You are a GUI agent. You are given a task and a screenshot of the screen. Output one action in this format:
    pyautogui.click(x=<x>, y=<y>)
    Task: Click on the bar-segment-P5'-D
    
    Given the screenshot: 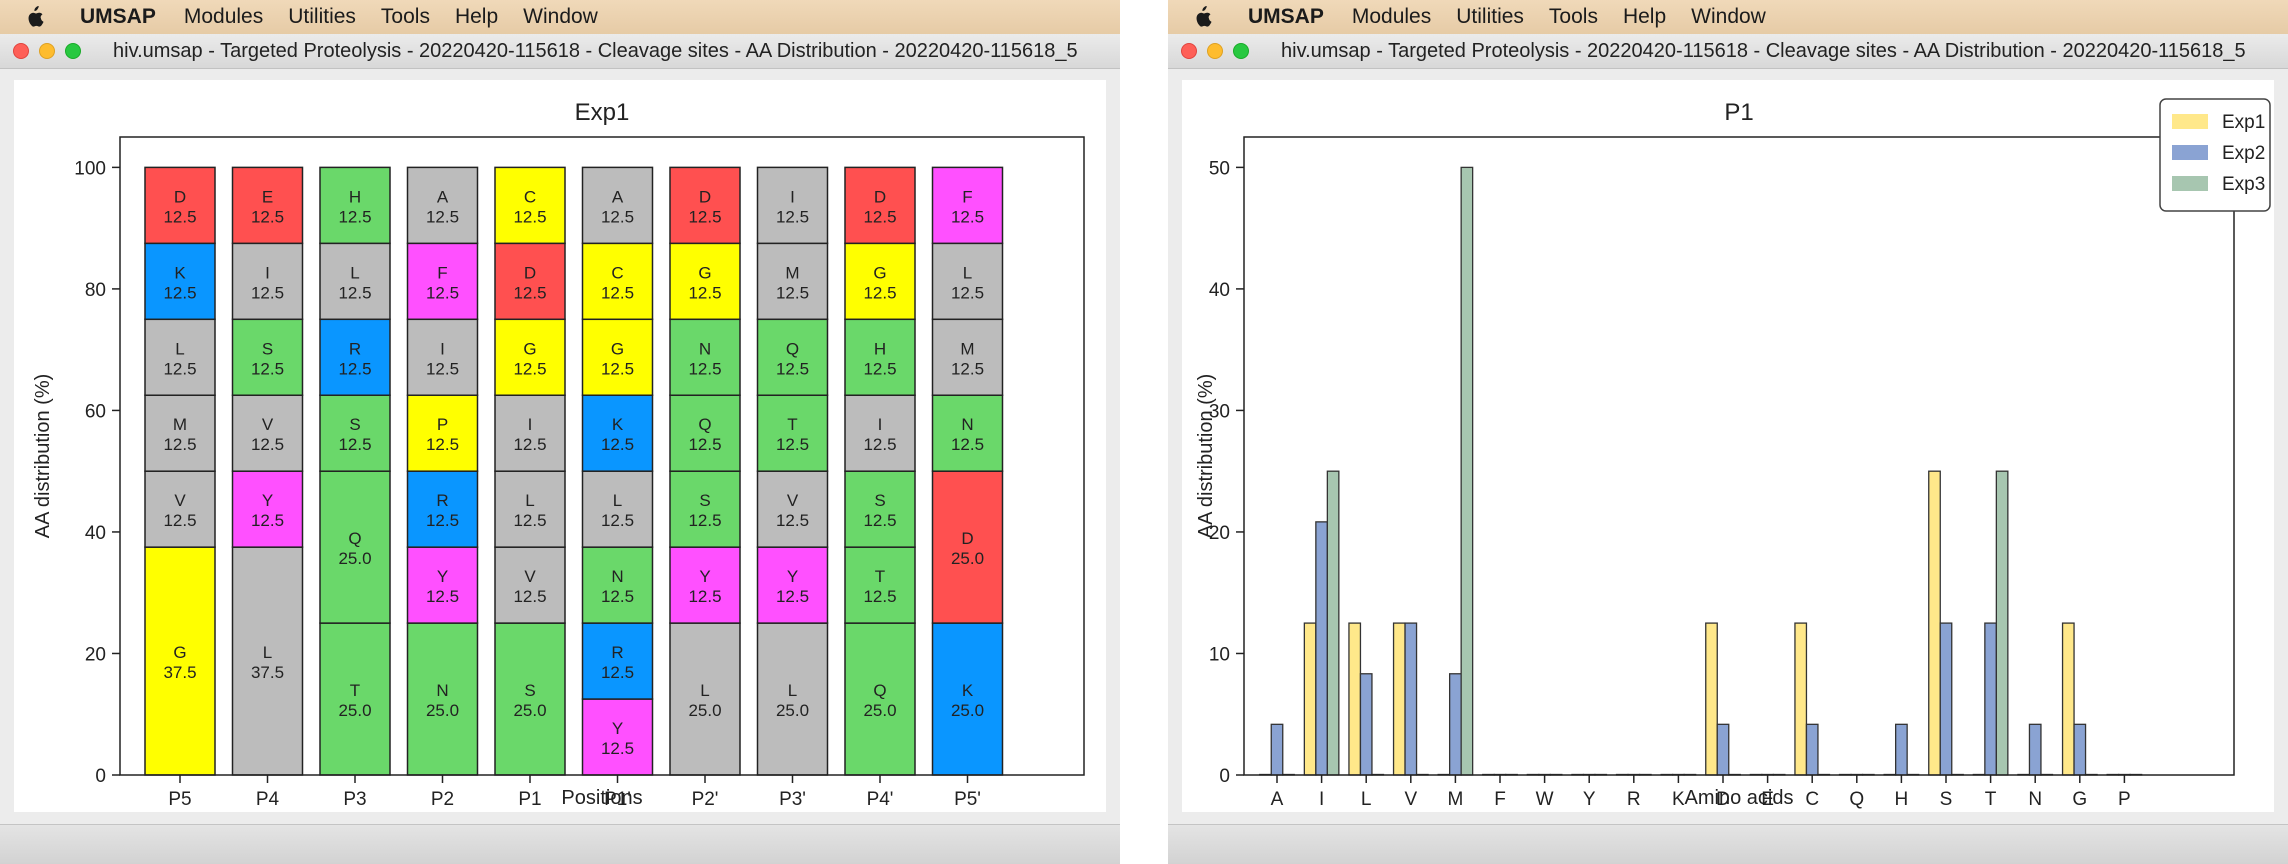 What is the action you would take?
    pyautogui.click(x=967, y=547)
    